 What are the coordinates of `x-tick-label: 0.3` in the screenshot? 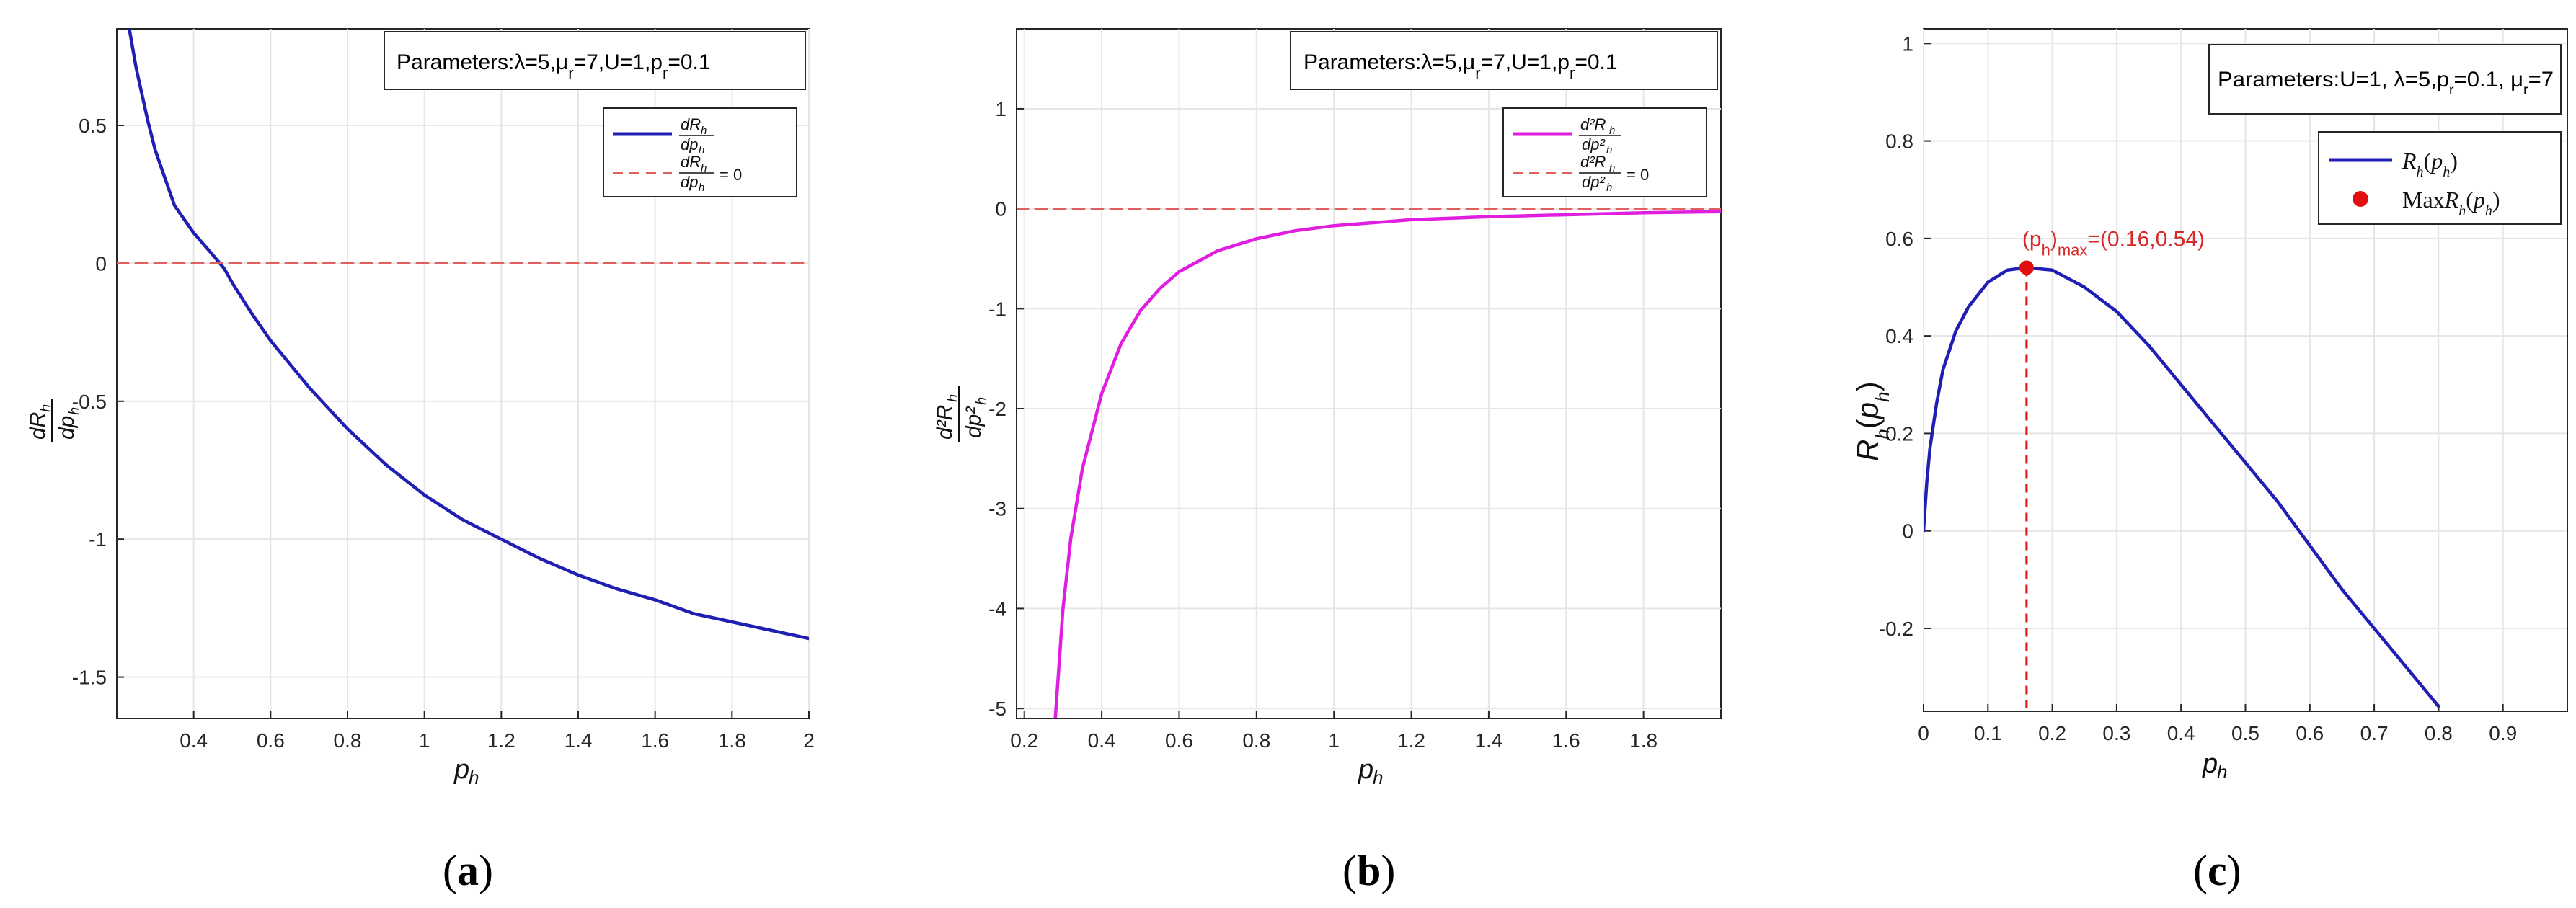 It's located at (2116, 733).